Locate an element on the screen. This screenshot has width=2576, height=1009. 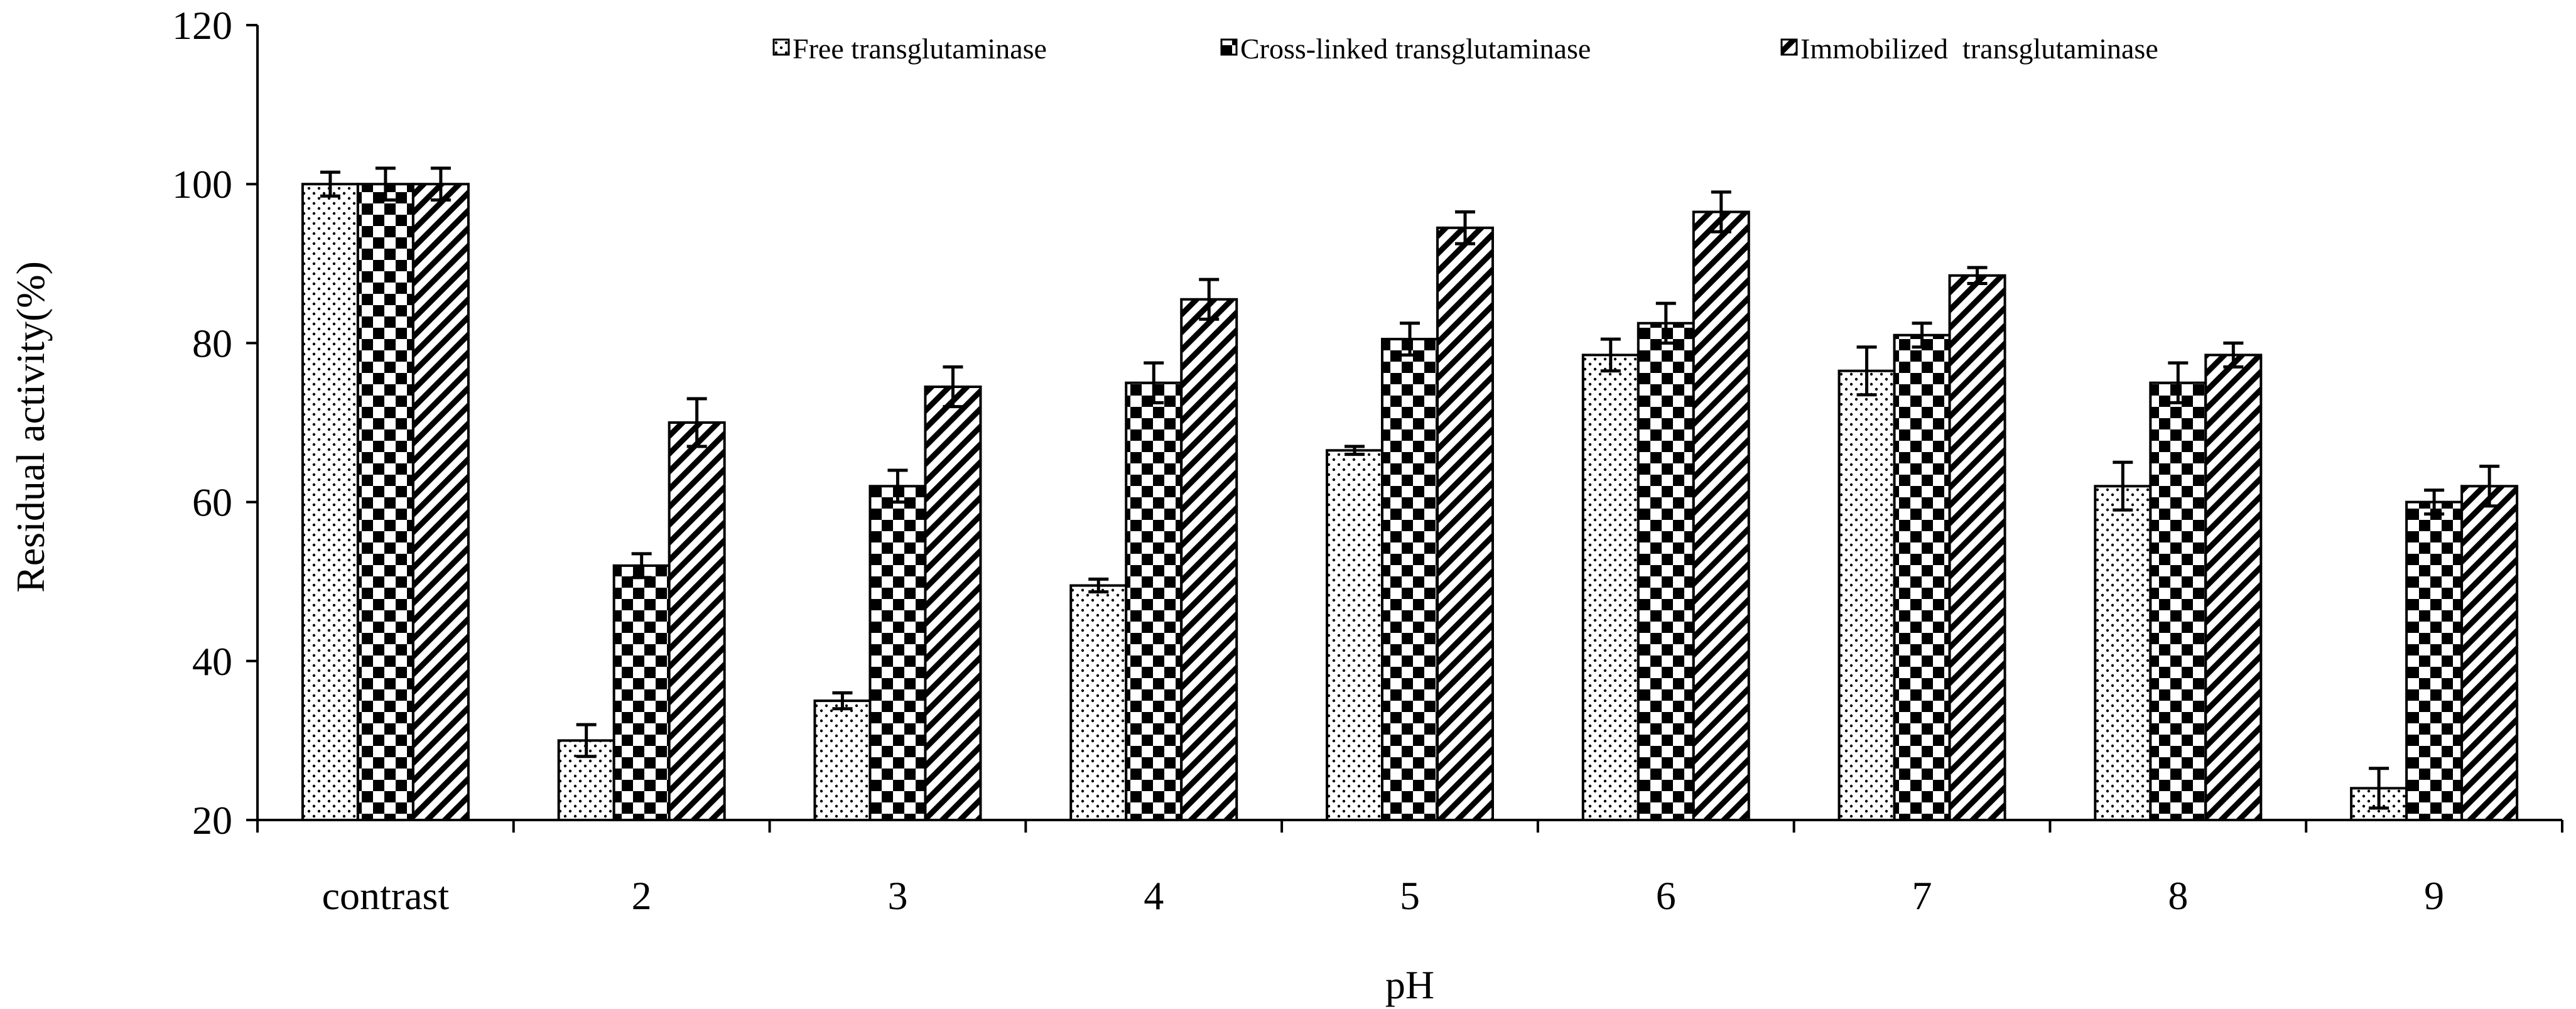
legend-label-free: Free transglutaminase is located at coordinates (920, 49).